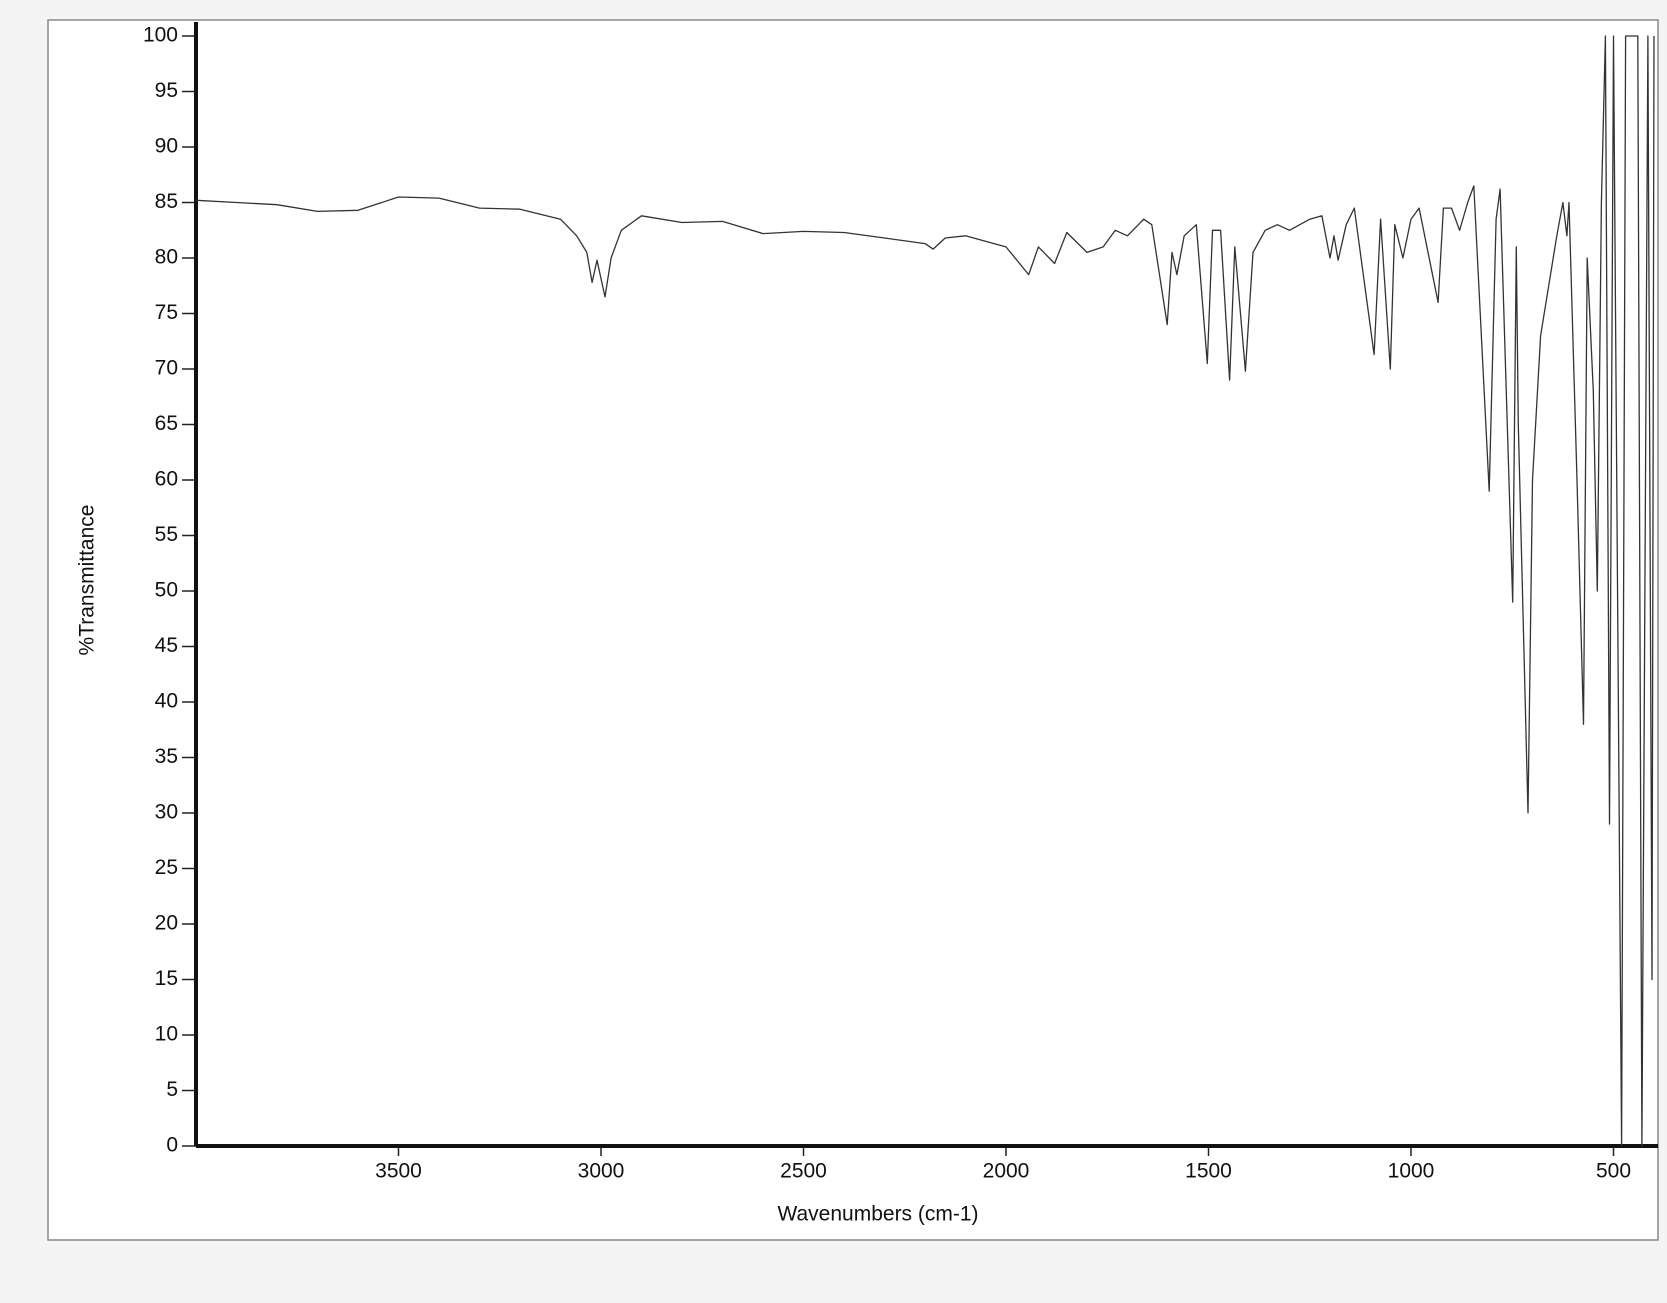 This screenshot has height=1303, width=1667. What do you see at coordinates (1208, 1171) in the screenshot?
I see `x-tick-label: 1500` at bounding box center [1208, 1171].